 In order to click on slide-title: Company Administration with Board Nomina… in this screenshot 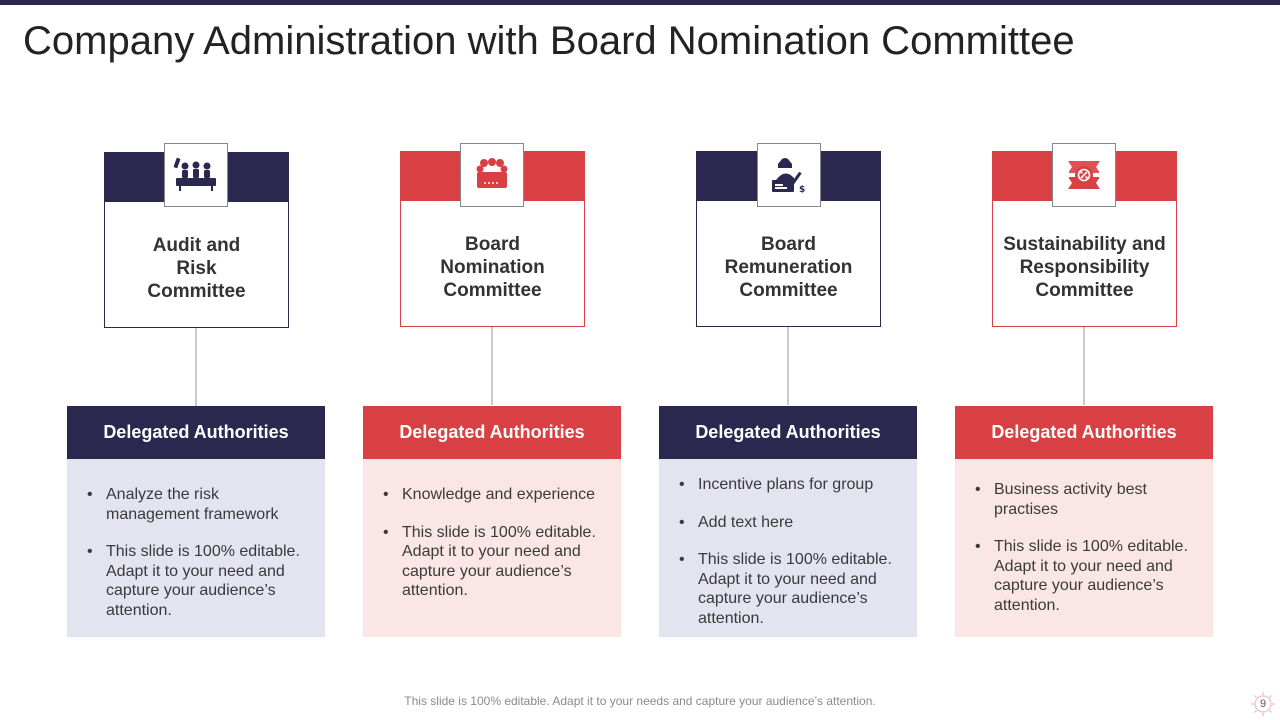, I will do `click(549, 41)`.